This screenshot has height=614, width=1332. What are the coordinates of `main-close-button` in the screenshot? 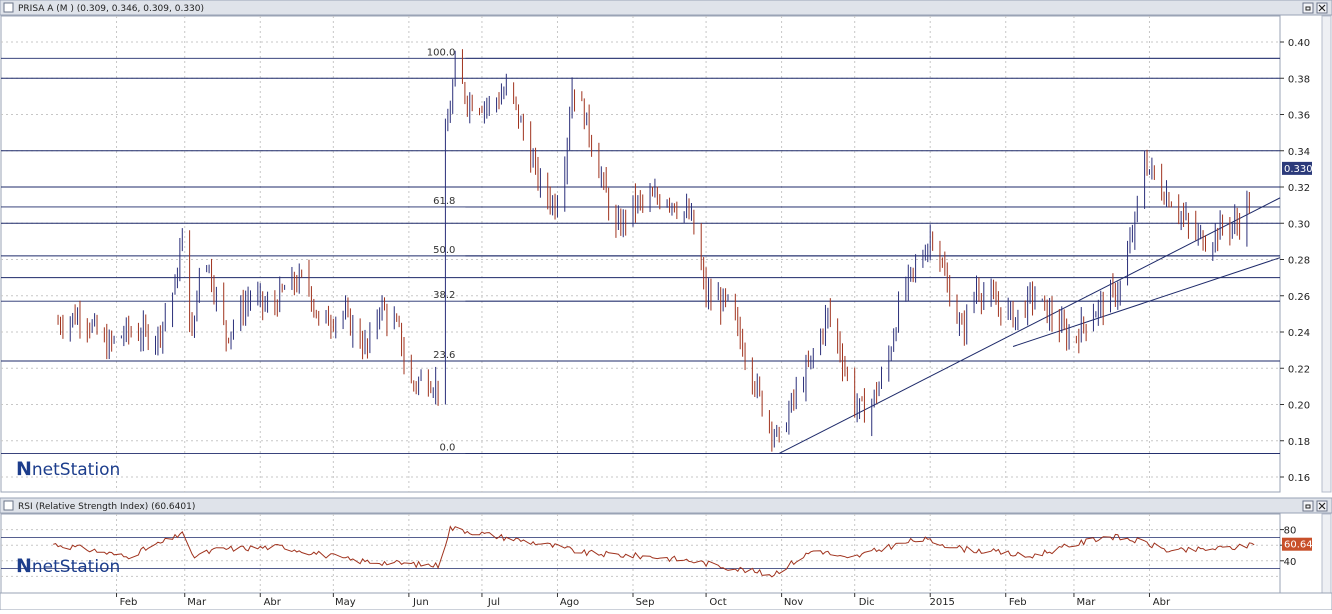 It's located at (1322, 8).